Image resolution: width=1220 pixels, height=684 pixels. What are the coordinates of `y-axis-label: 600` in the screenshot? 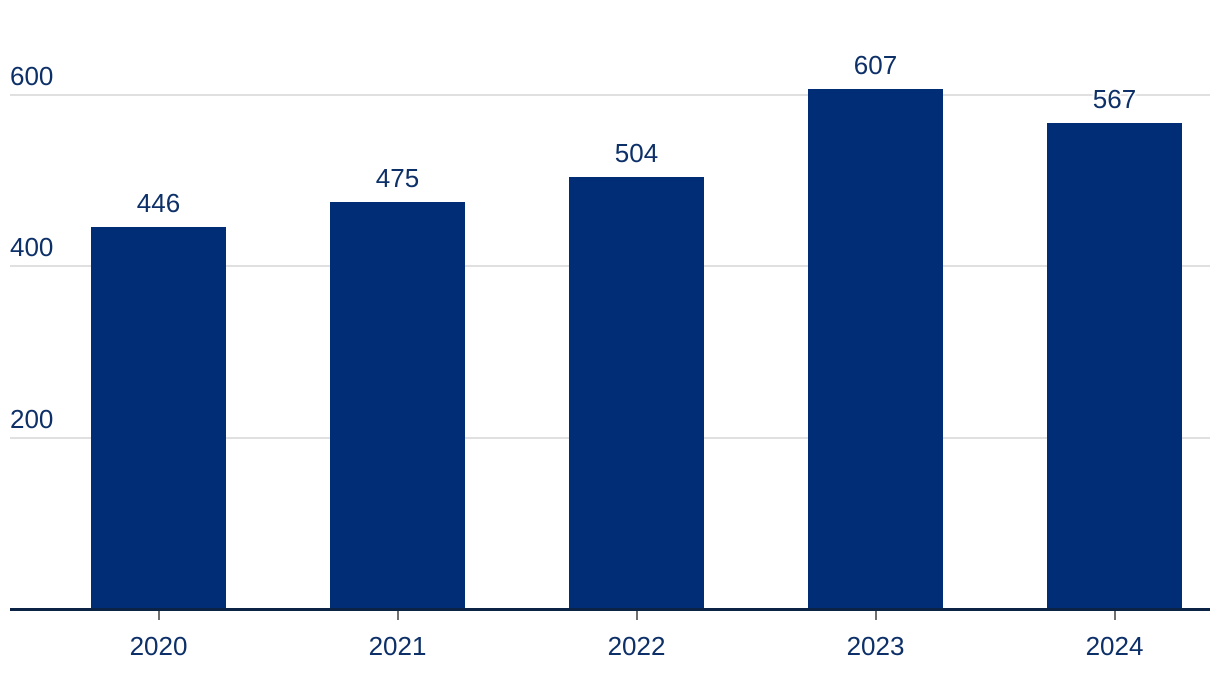 It's located at (32, 75).